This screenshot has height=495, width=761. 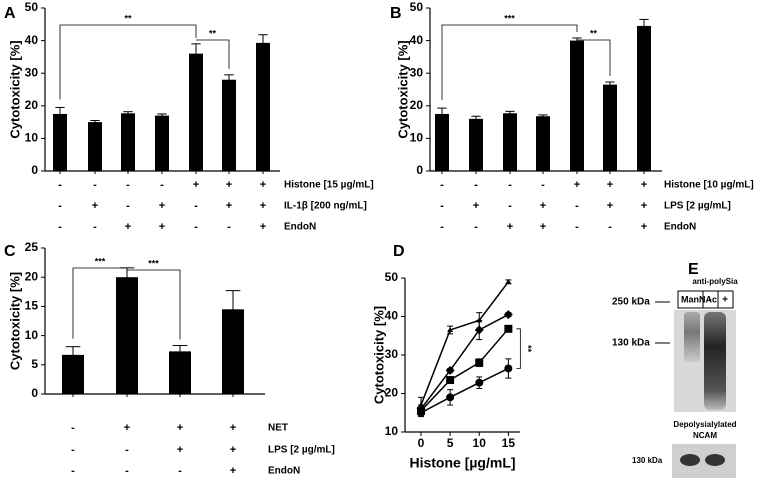 What do you see at coordinates (450, 443) in the screenshot?
I see `x-tick-label: 5` at bounding box center [450, 443].